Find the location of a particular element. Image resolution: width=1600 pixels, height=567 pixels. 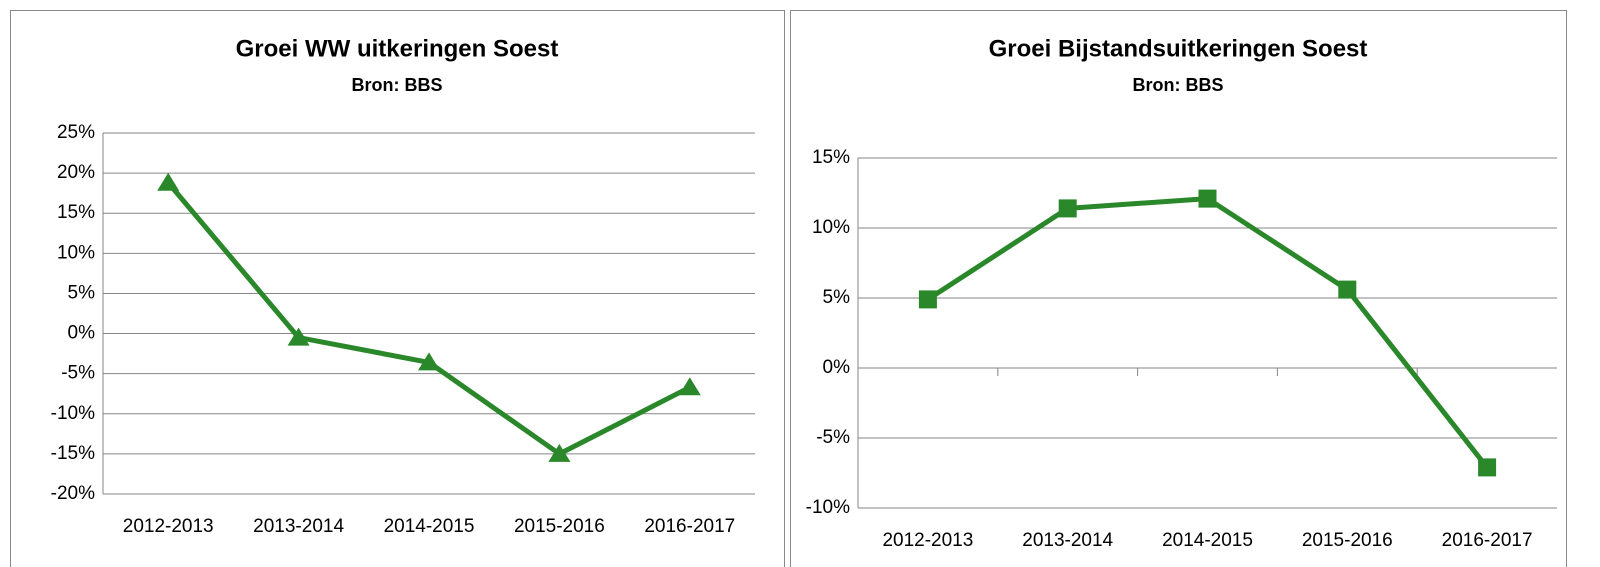

y-tick-label: 25% is located at coordinates (76, 132).